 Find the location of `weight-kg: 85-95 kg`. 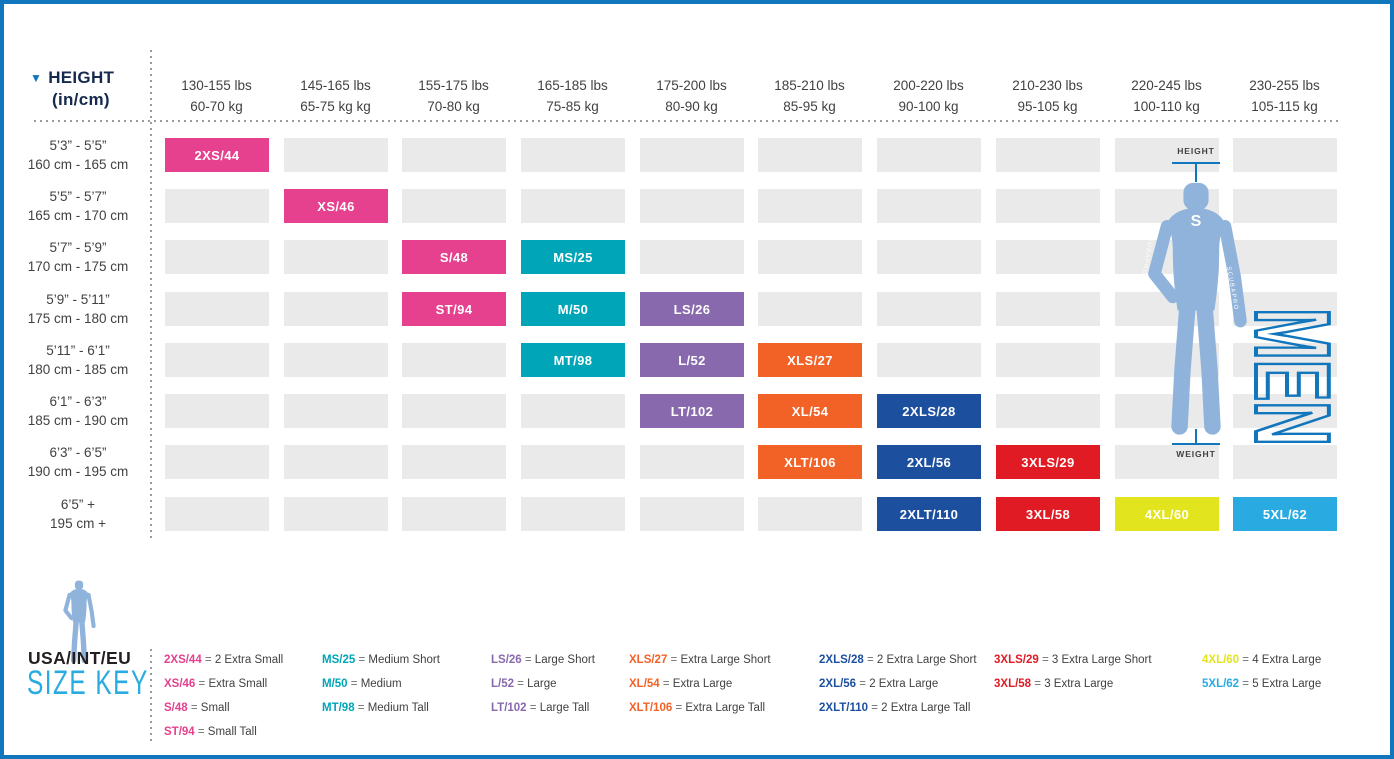

weight-kg: 85-95 kg is located at coordinates (809, 106).